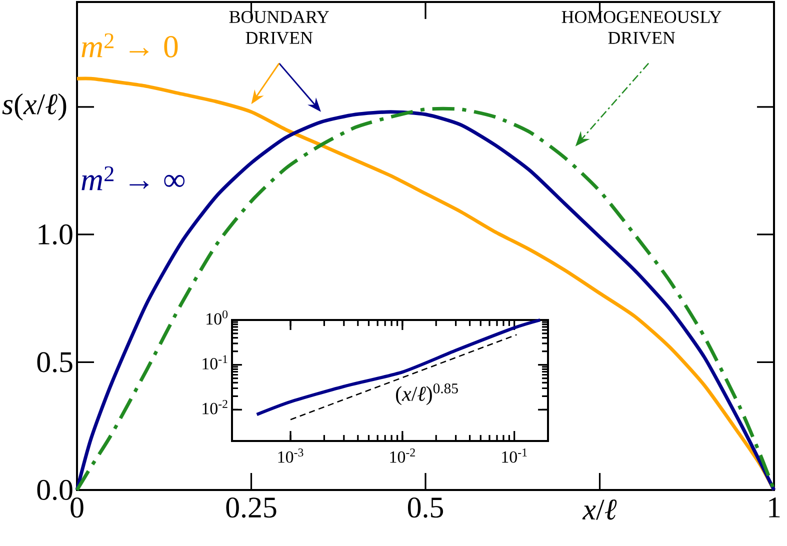  Describe the element at coordinates (215, 407) in the screenshot. I see `y-tick-label: 10$^{-2}$` at that location.